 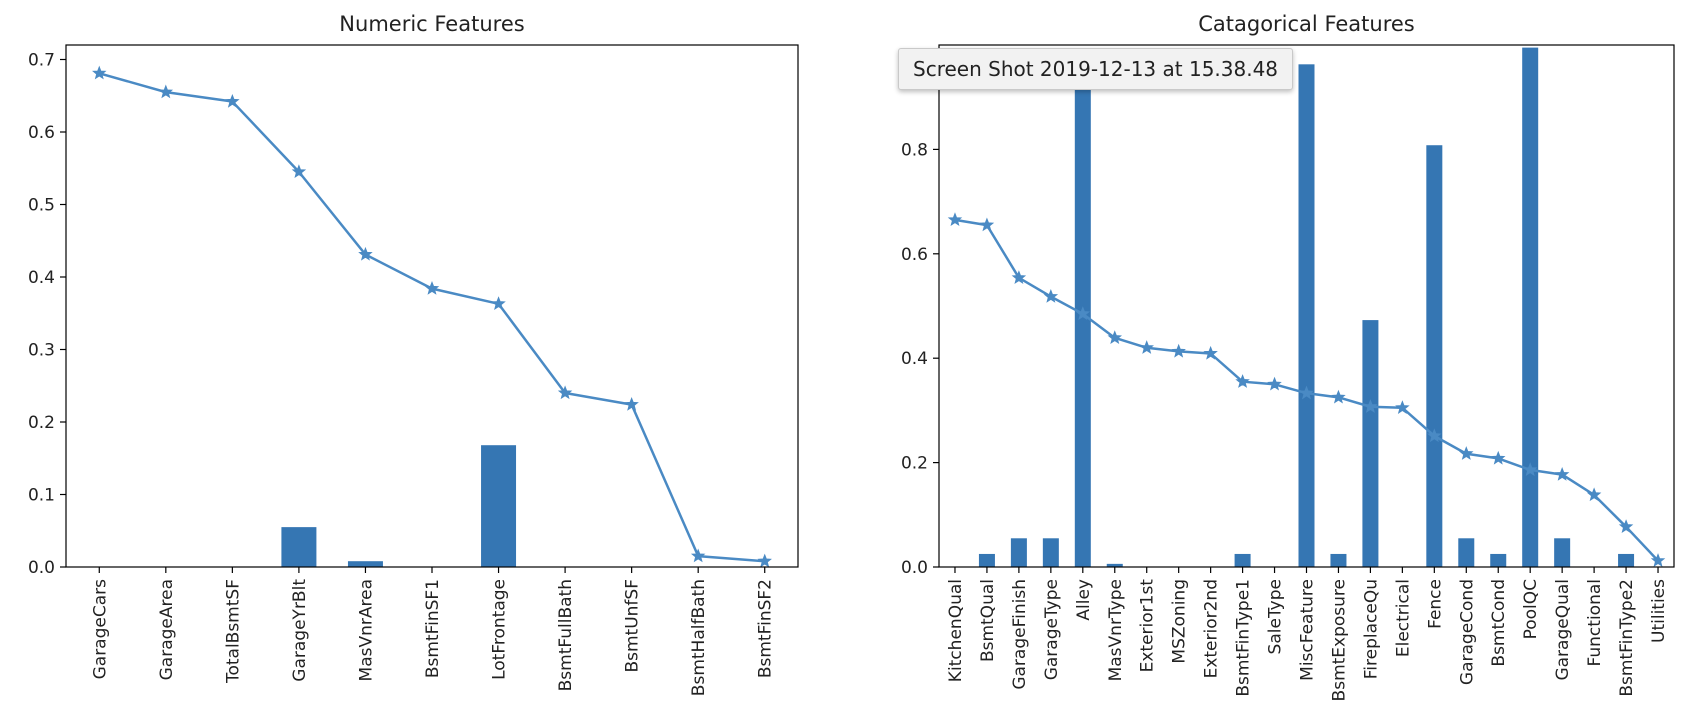 I want to click on x-tick-label: GarageType, so click(x=1052, y=629).